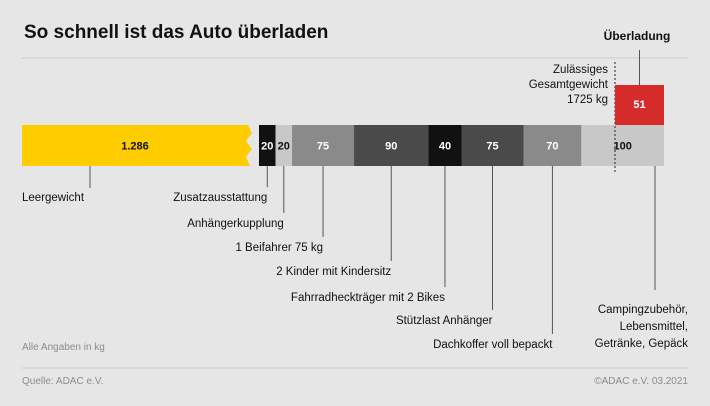 The width and height of the screenshot is (710, 406). What do you see at coordinates (62, 381) in the screenshot?
I see `source-note: Quelle: ADAC e.V.` at bounding box center [62, 381].